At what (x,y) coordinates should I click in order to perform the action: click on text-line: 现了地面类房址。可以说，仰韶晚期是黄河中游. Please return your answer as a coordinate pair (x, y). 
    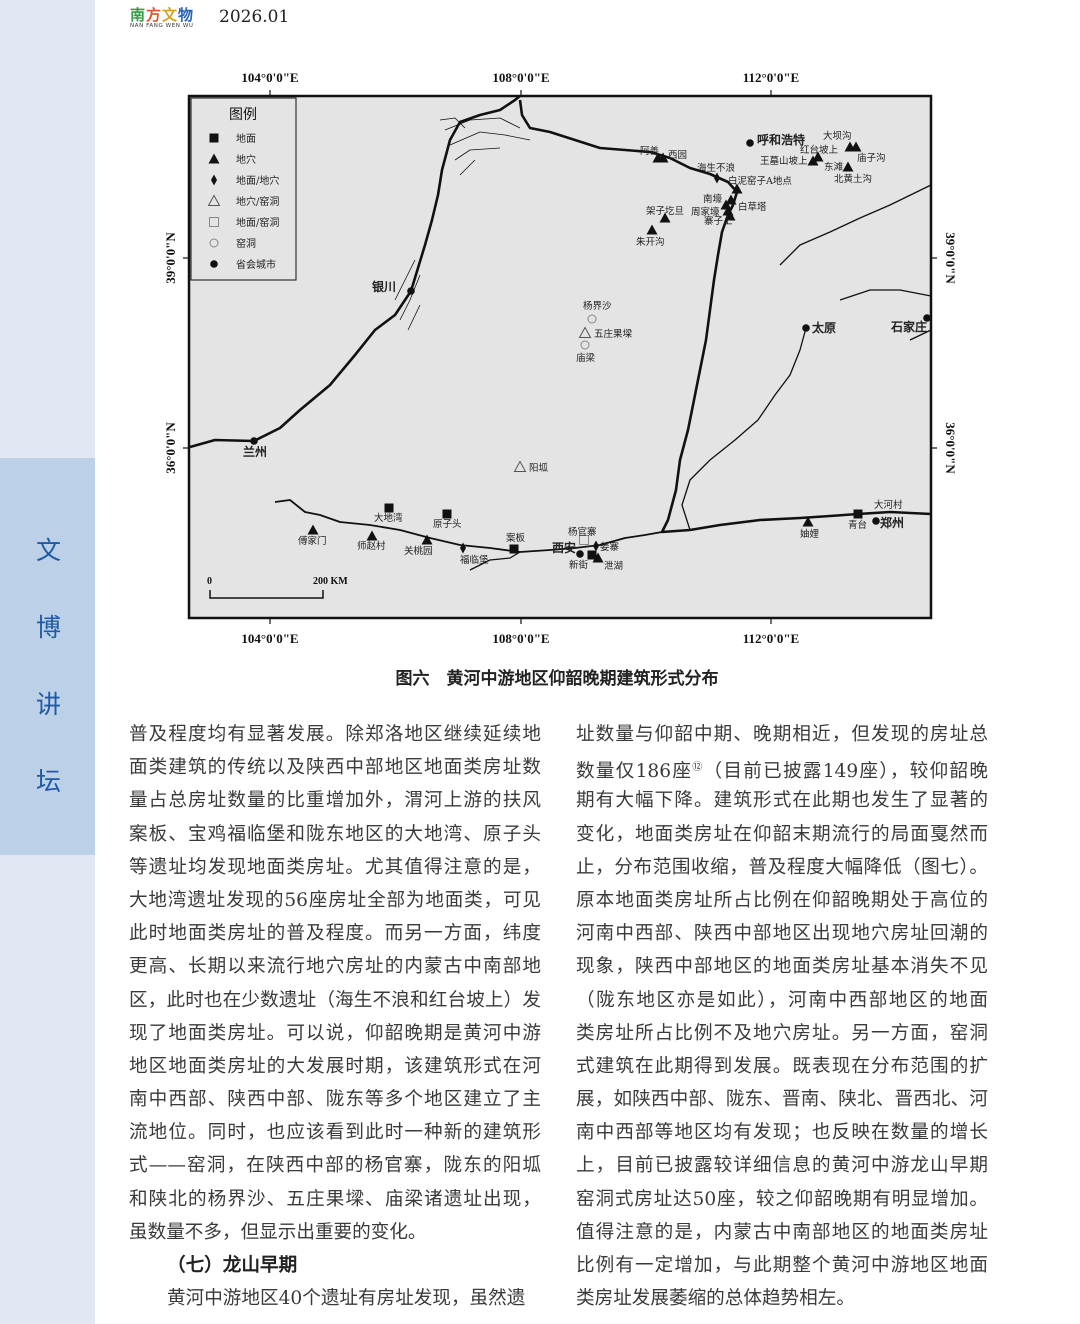
    Looking at the image, I should click on (335, 1033).